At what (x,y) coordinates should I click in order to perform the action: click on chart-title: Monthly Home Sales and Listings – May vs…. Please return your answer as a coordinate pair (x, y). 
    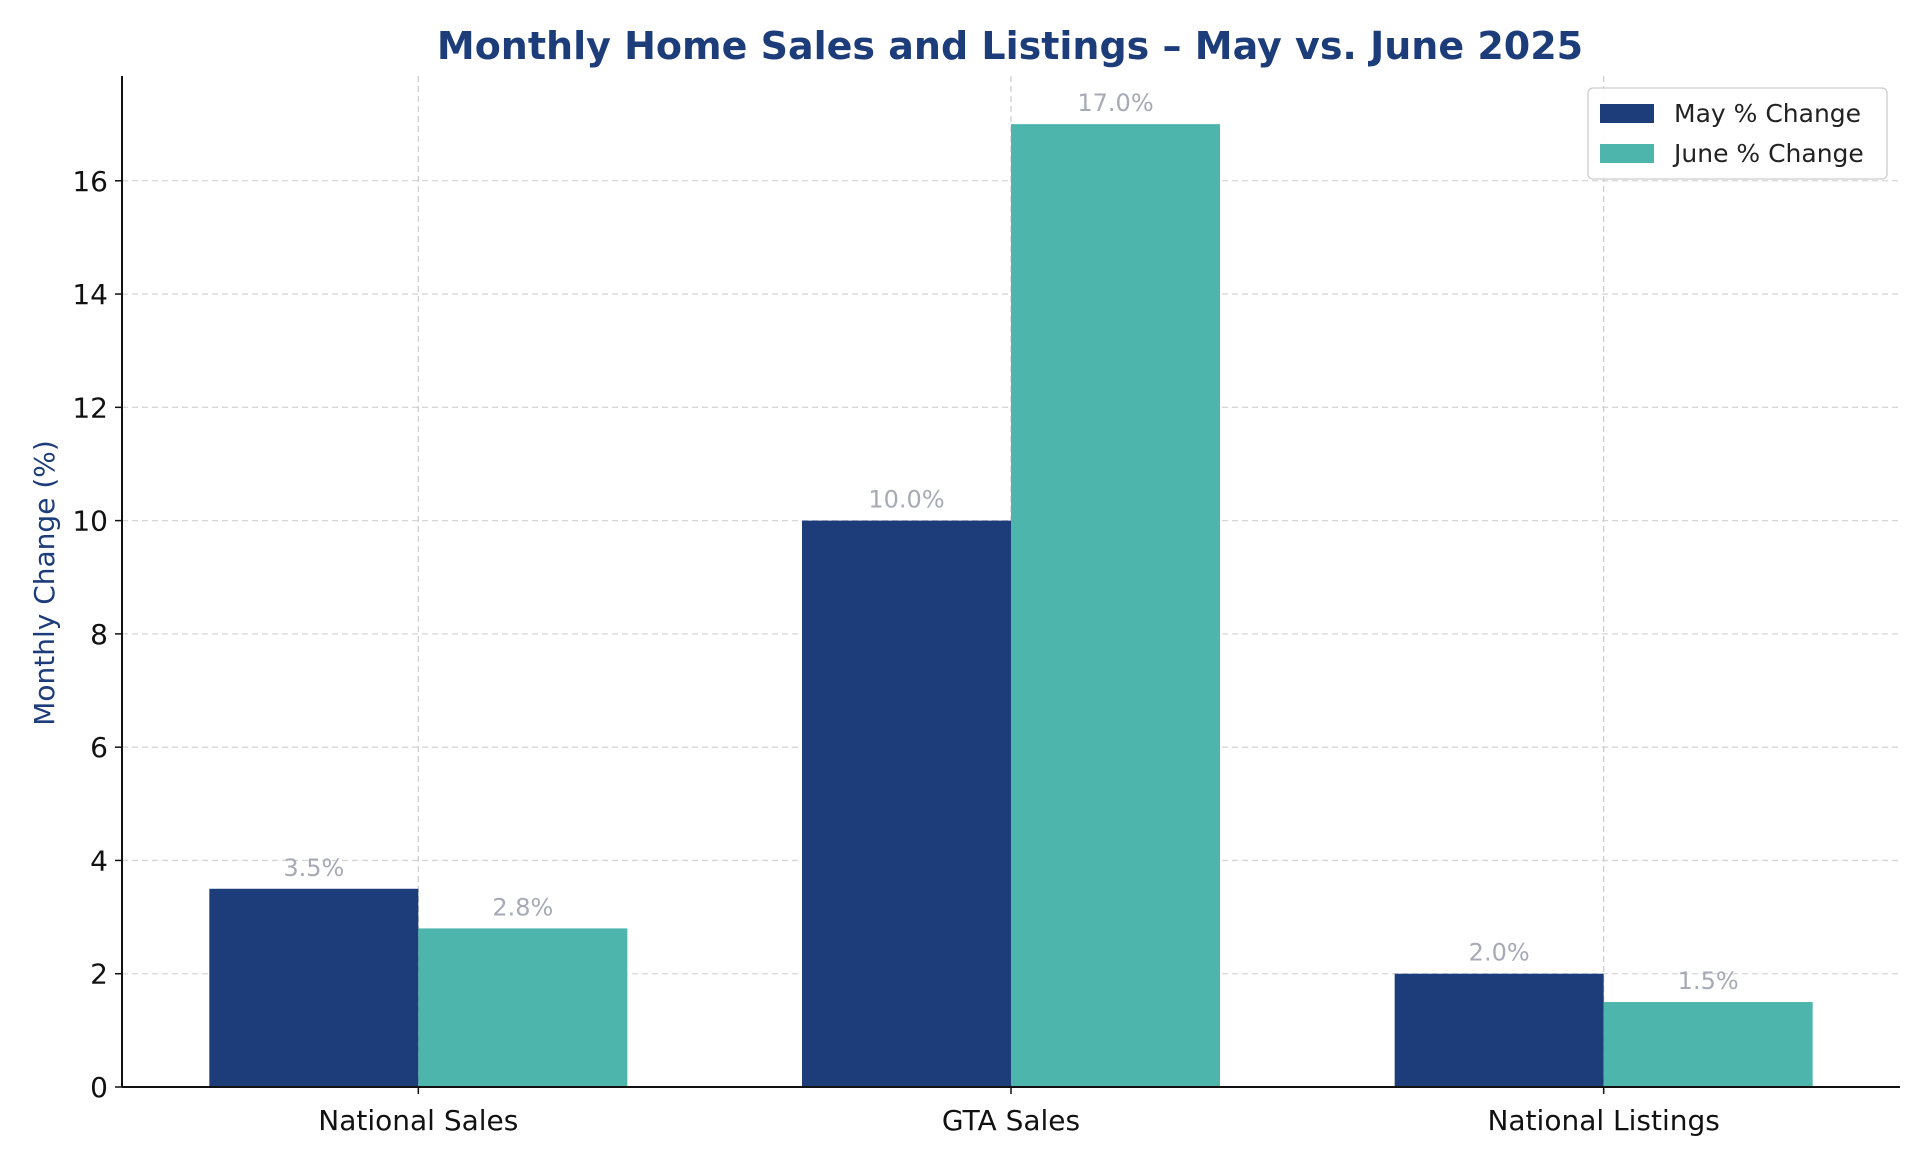
    Looking at the image, I should click on (1010, 46).